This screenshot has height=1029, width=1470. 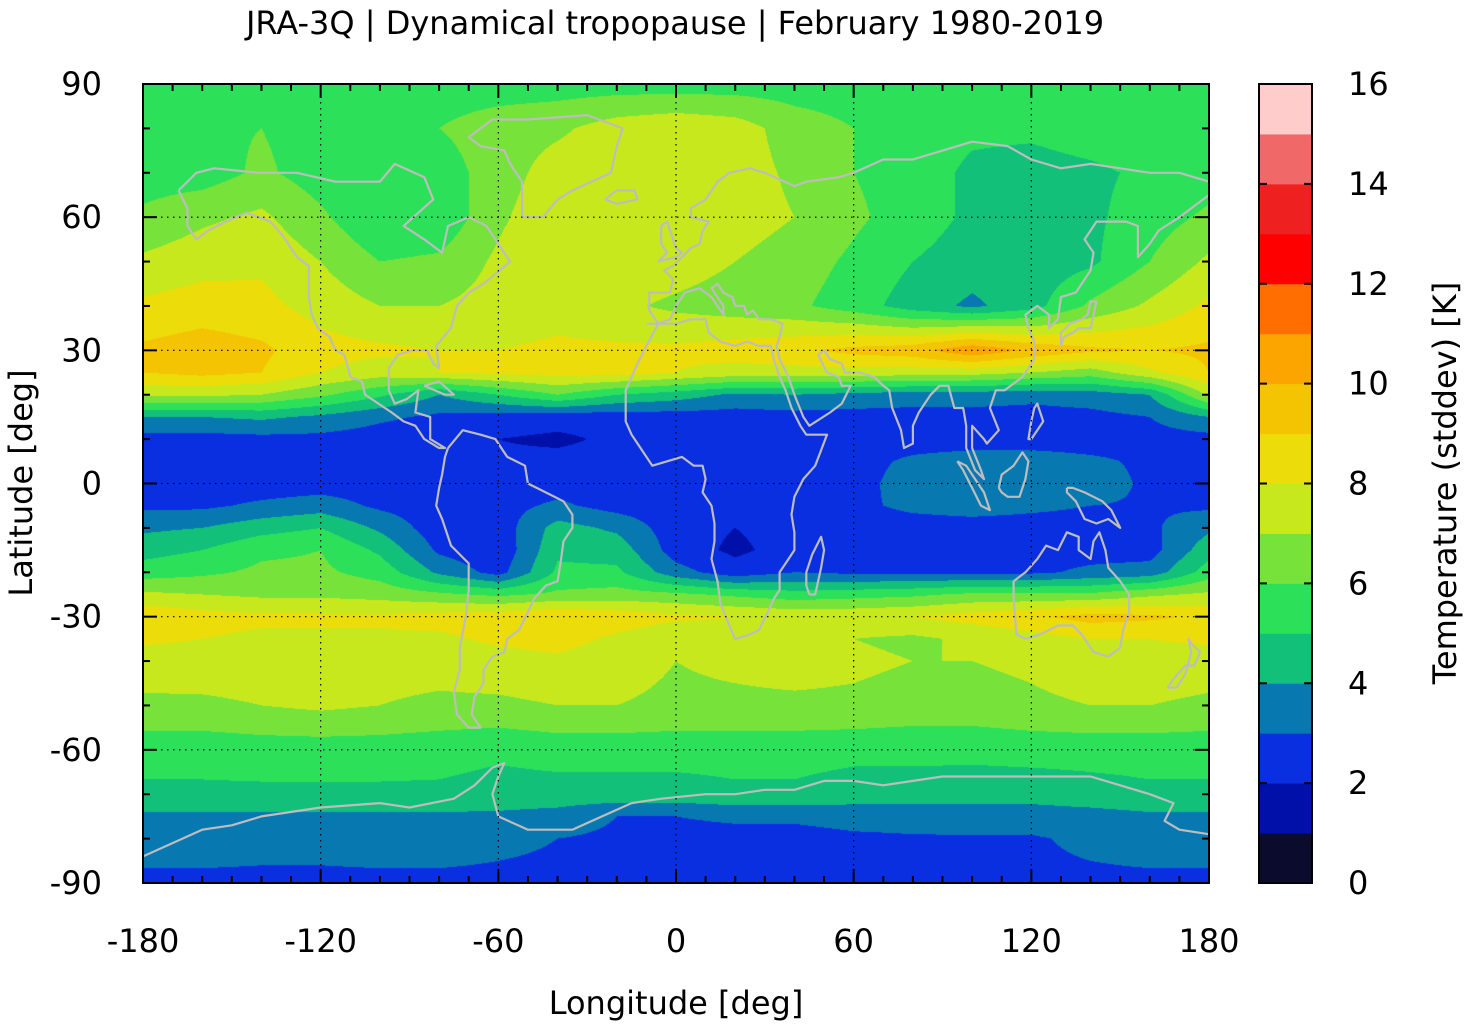 What do you see at coordinates (1368, 384) in the screenshot?
I see `colorbar-tick-label: 10` at bounding box center [1368, 384].